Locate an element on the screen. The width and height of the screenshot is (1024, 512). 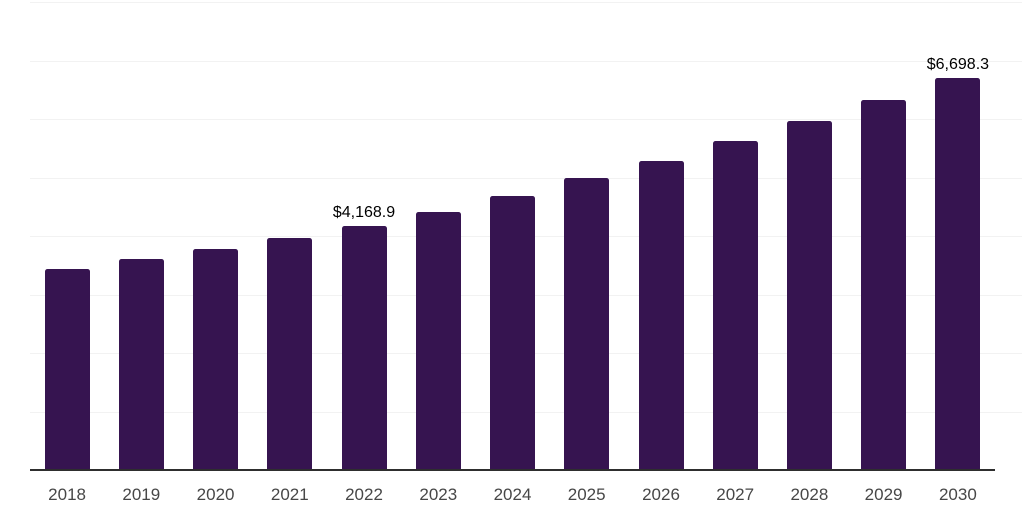
x-tick-2026: 2026 is located at coordinates (661, 494).